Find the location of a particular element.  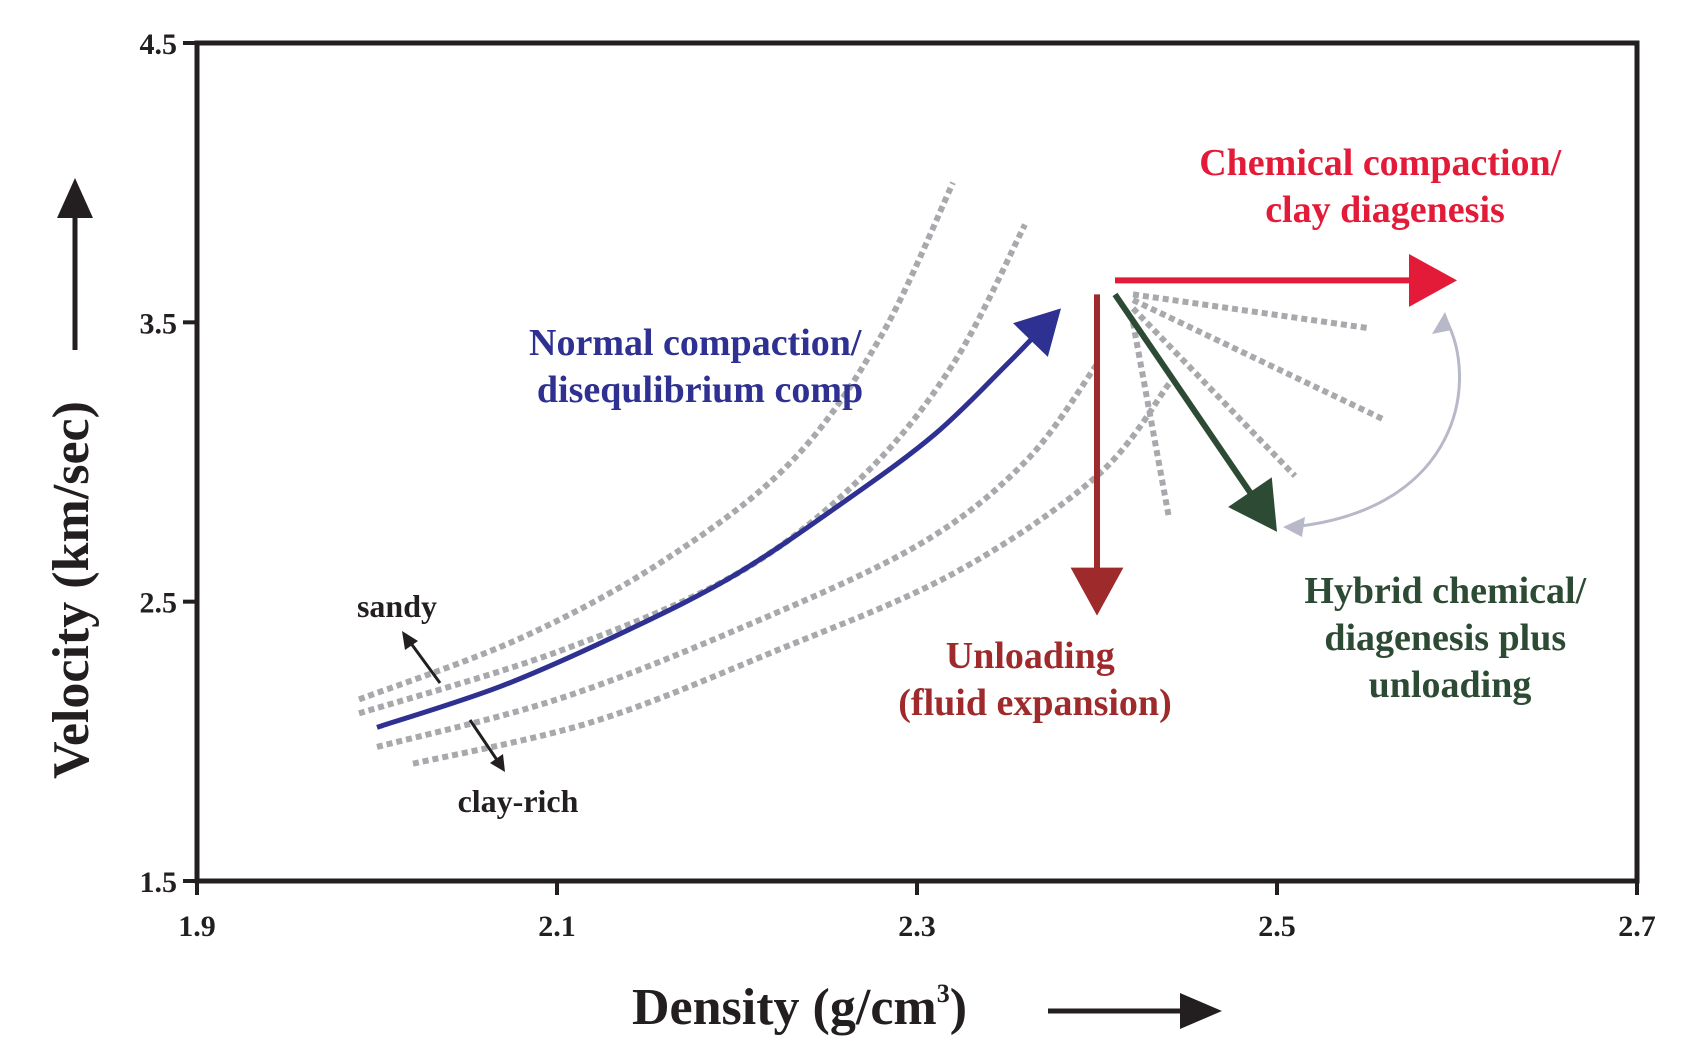

x-axis-title-sup: 3 is located at coordinates (943, 993).